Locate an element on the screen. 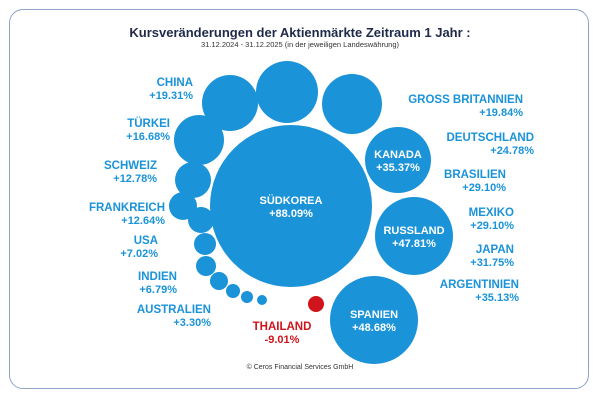 Image resolution: width=600 pixels, height=400 pixels. frankreich-value: +12.64% is located at coordinates (143, 221).